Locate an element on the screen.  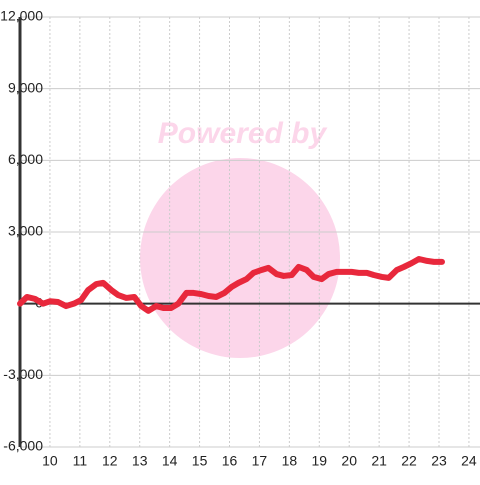
x-tick-label: 22 is located at coordinates (409, 461).